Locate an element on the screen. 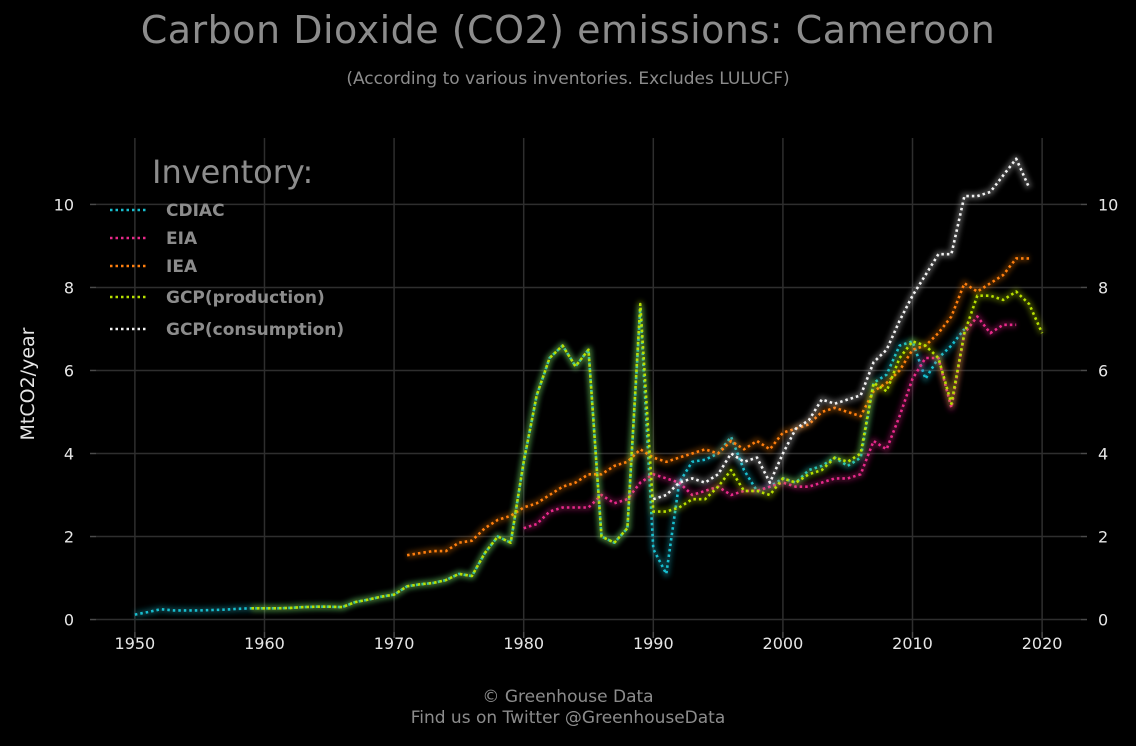 Image resolution: width=1136 pixels, height=746 pixels. legend-label: IEA is located at coordinates (182, 267).